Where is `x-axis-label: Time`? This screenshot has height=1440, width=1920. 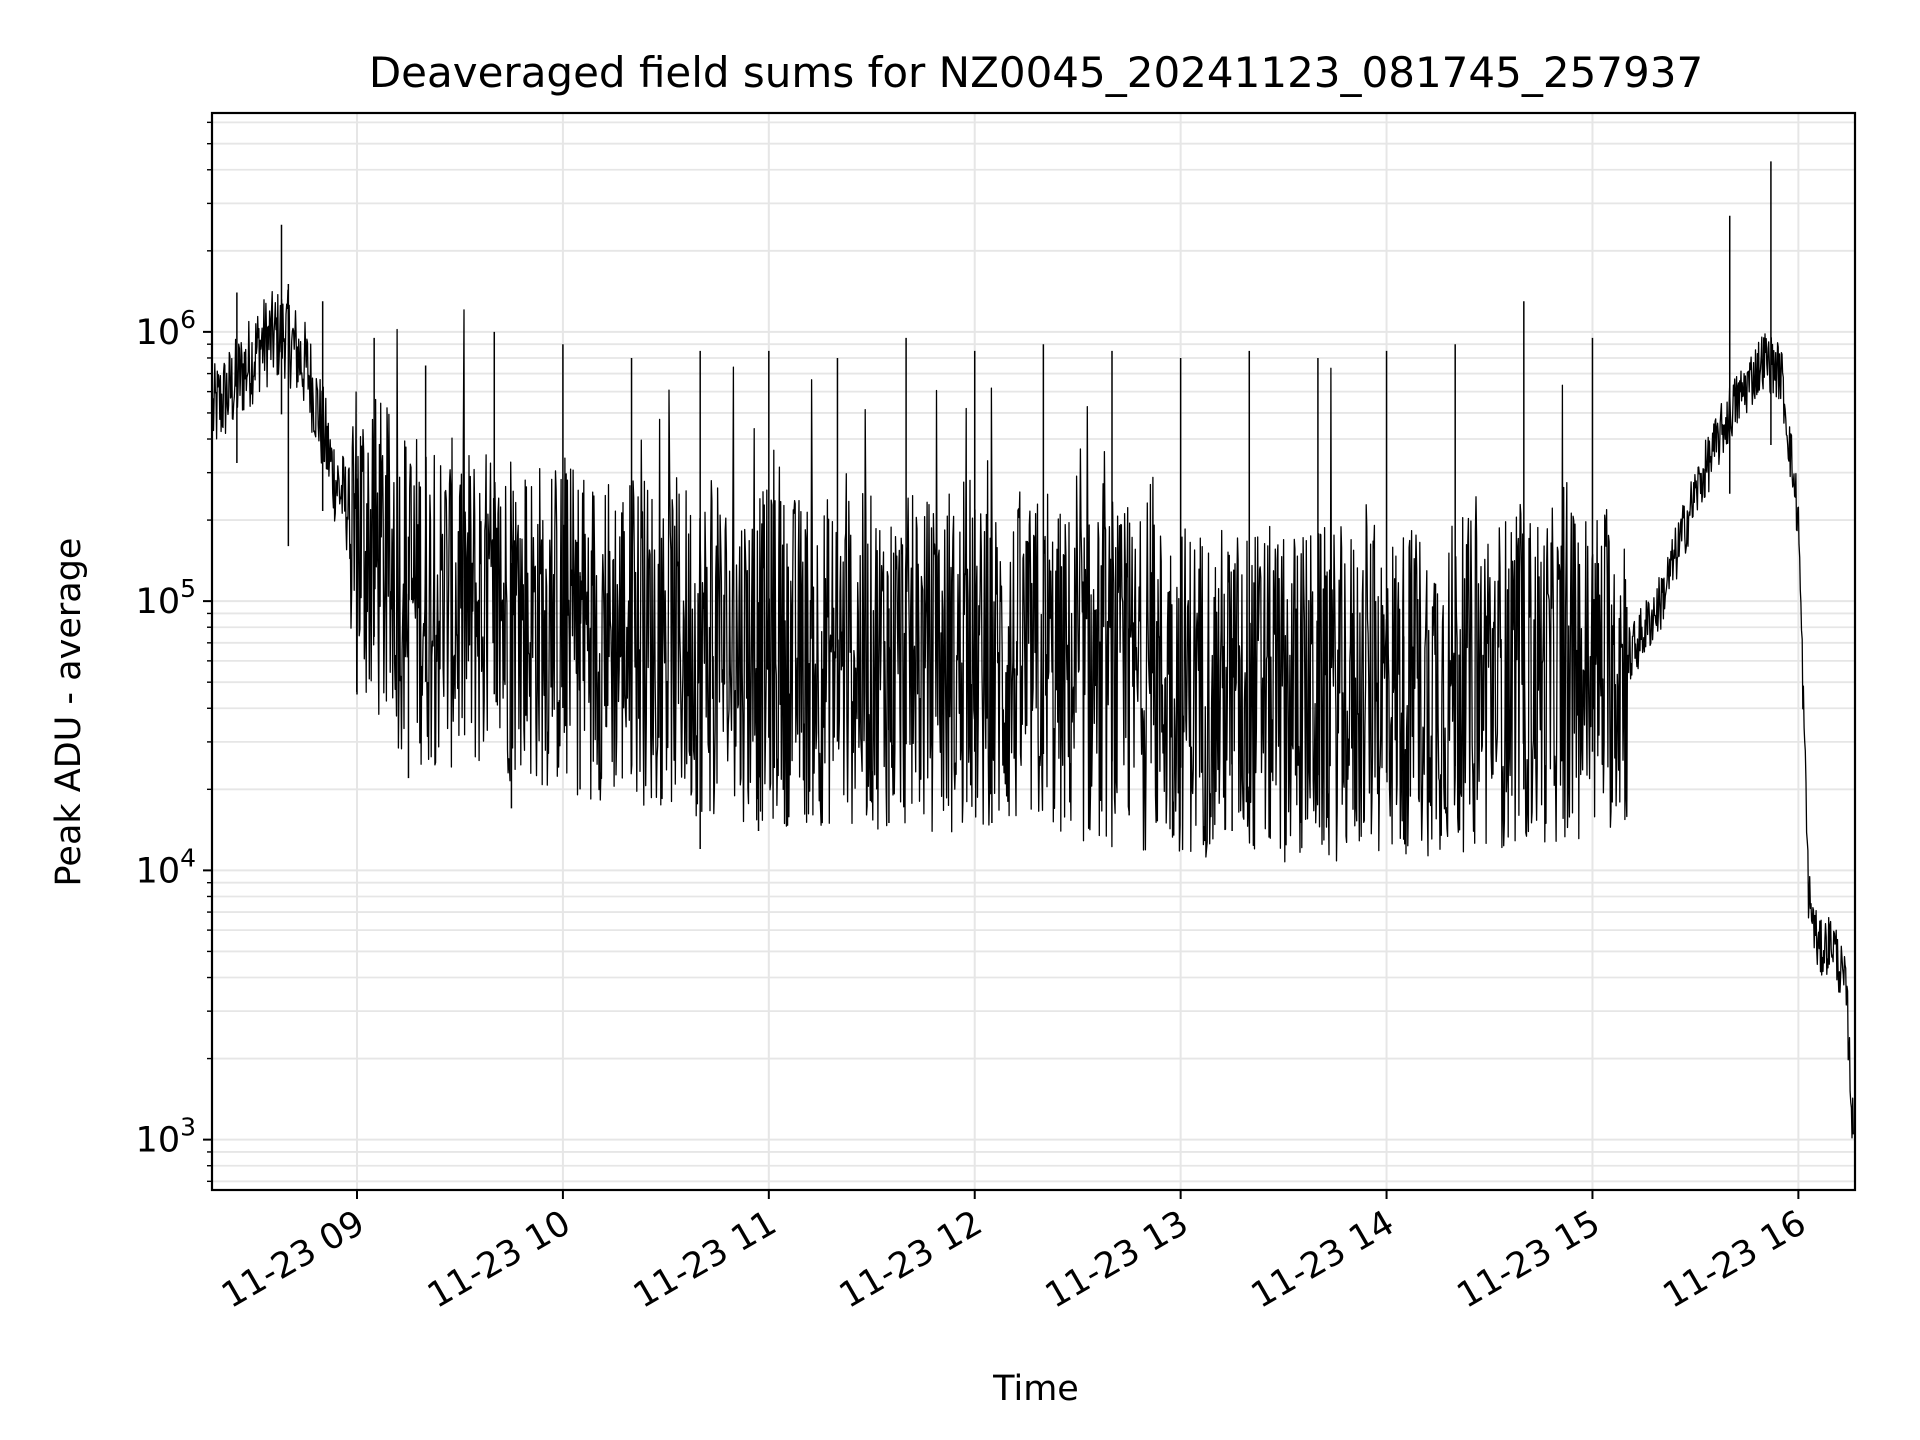 x-axis-label: Time is located at coordinates (1035, 1389).